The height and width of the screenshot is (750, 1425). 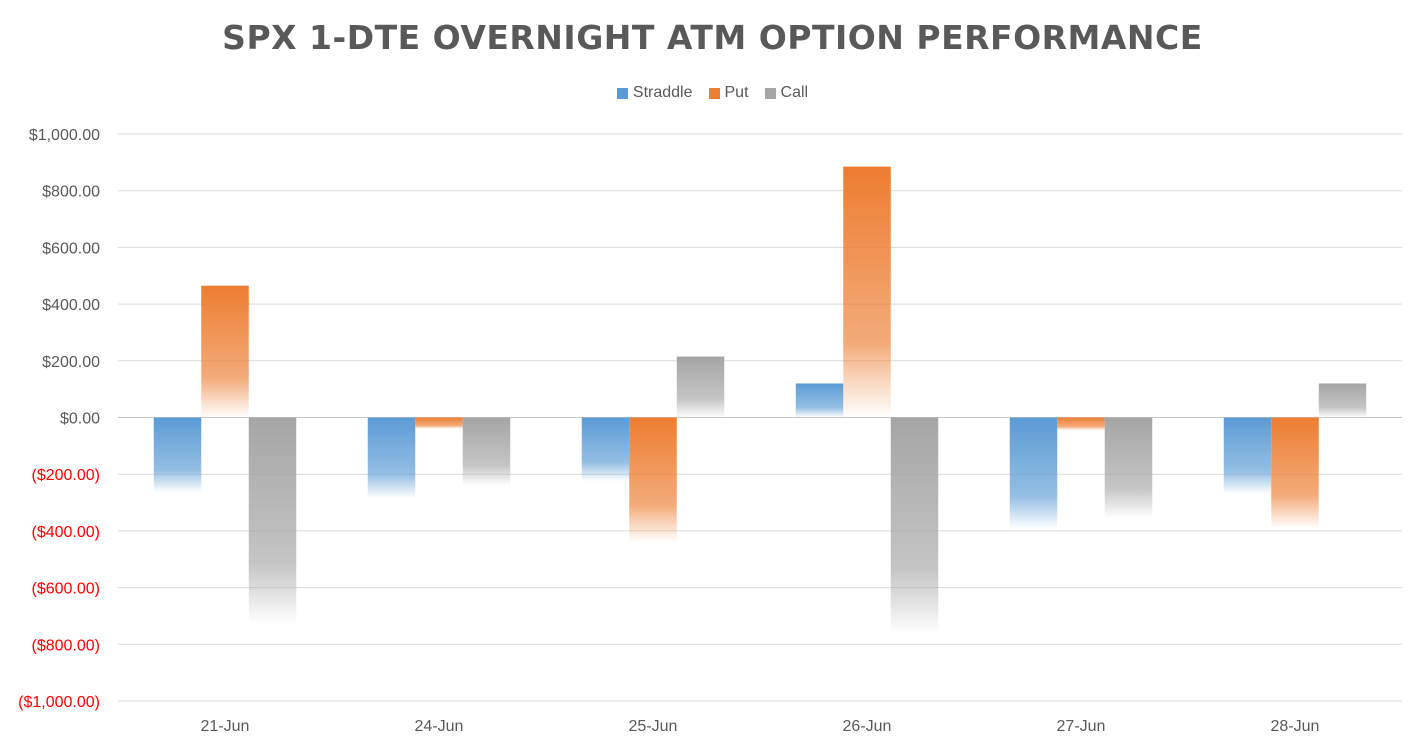 I want to click on y-tick-label: $1,000.00, so click(x=64, y=135).